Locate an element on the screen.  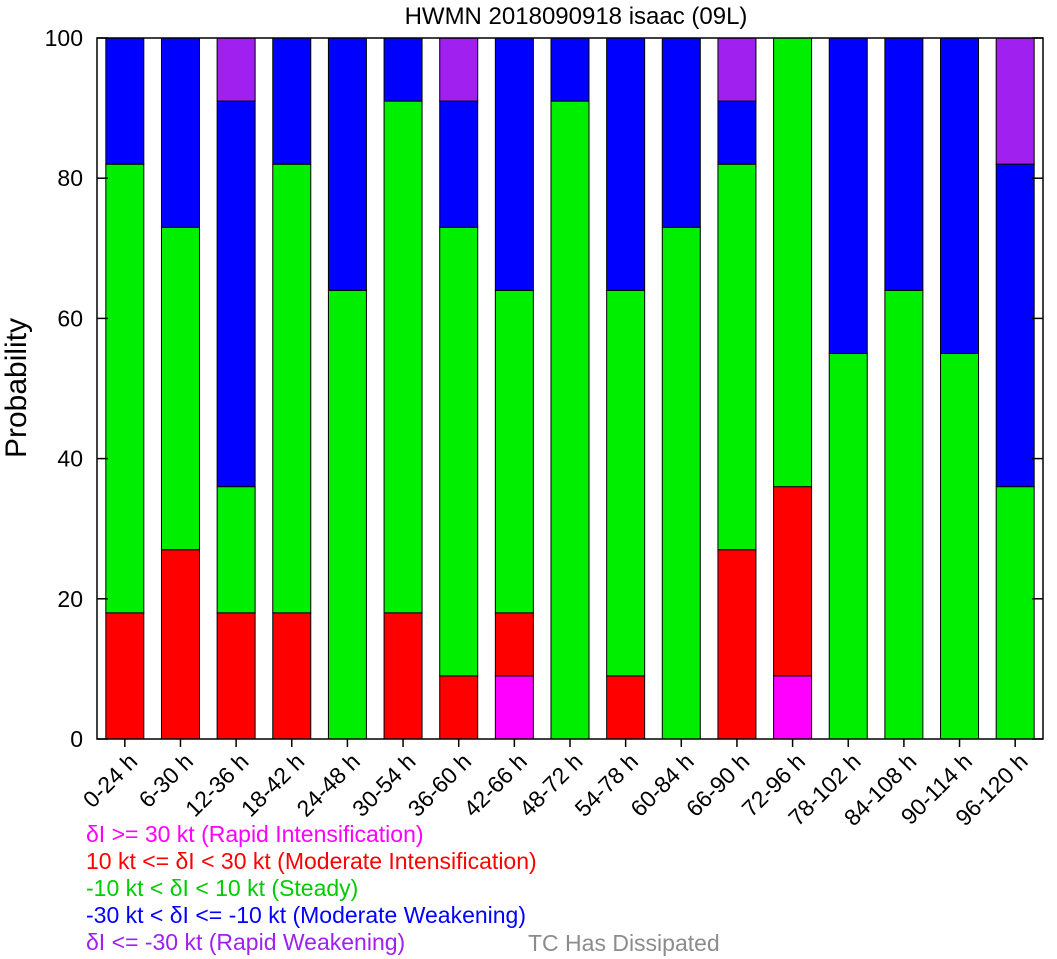
bar-segment-72-96h-s1 is located at coordinates (793, 581).